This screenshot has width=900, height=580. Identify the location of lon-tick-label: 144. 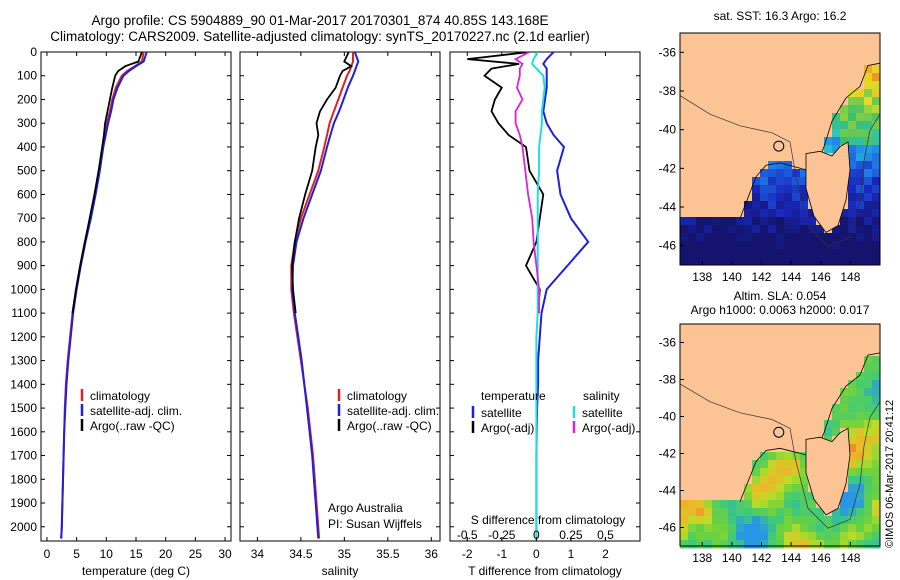
(791, 277).